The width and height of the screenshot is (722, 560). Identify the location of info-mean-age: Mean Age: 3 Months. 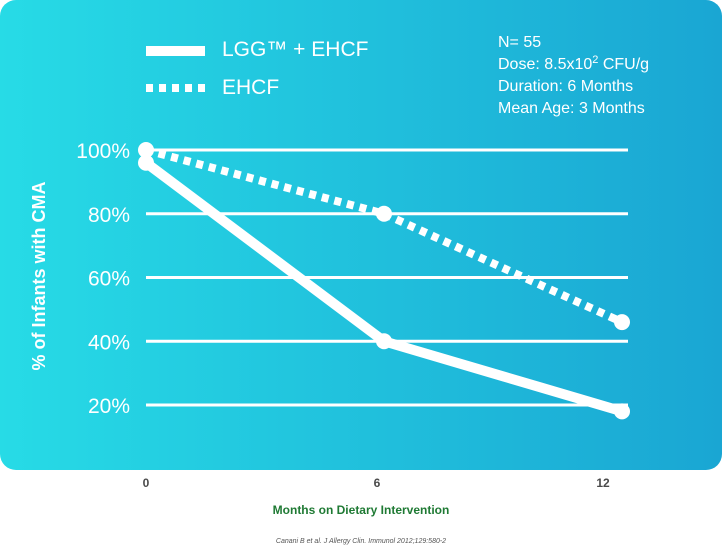
(571, 108).